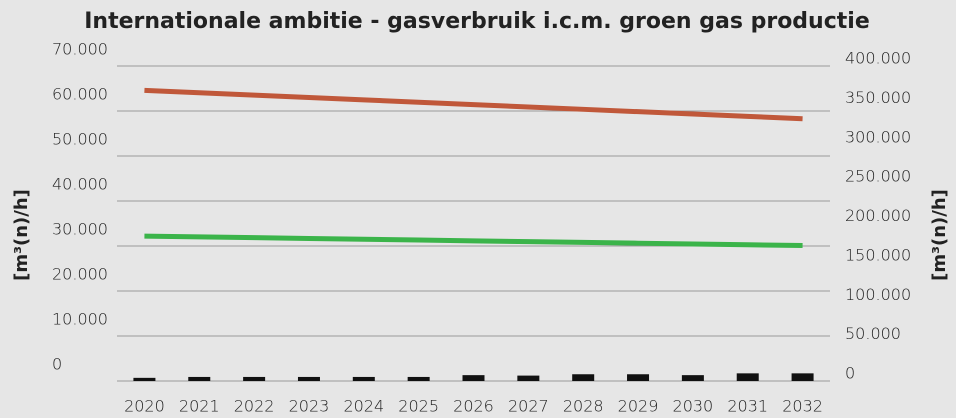  I want to click on x-tick-label: 2021, so click(199, 406).